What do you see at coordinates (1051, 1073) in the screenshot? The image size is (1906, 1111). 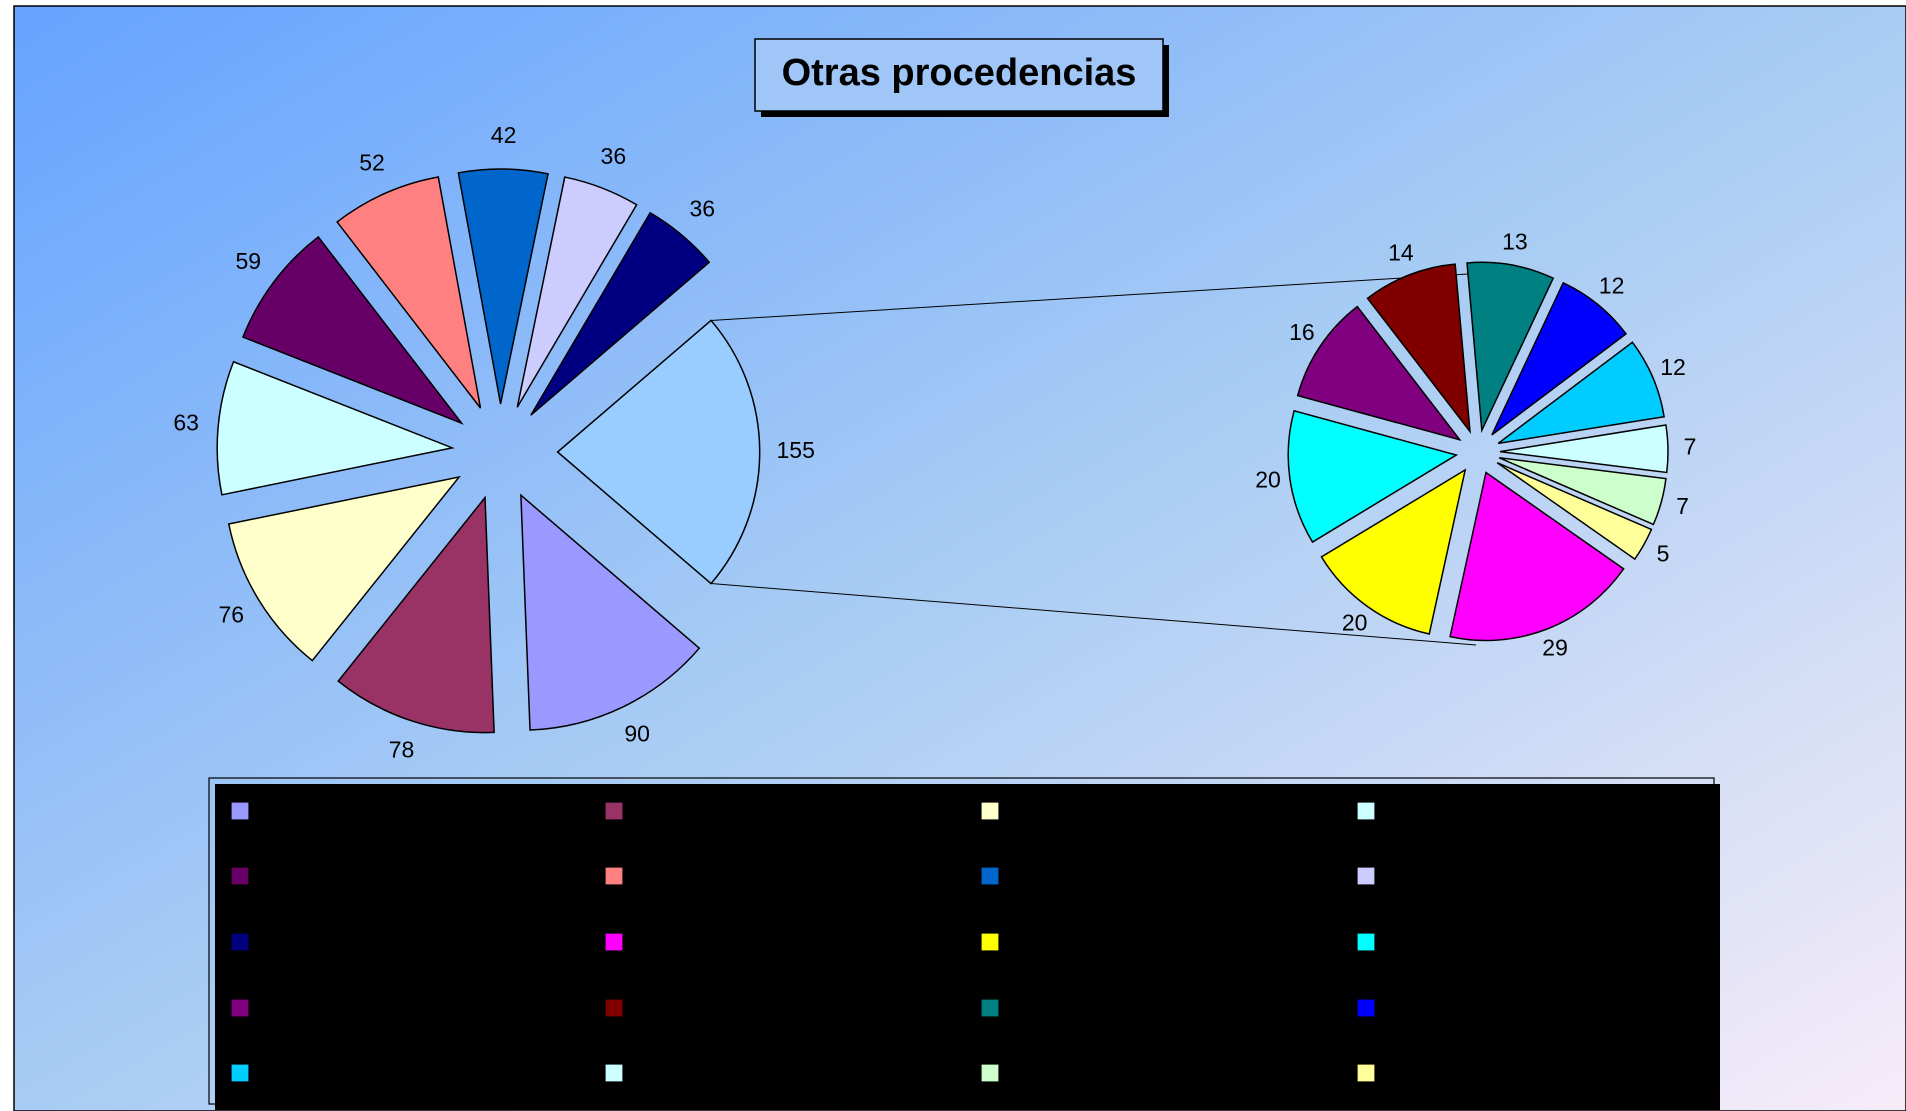 I see `legend-label: Irlanda` at bounding box center [1051, 1073].